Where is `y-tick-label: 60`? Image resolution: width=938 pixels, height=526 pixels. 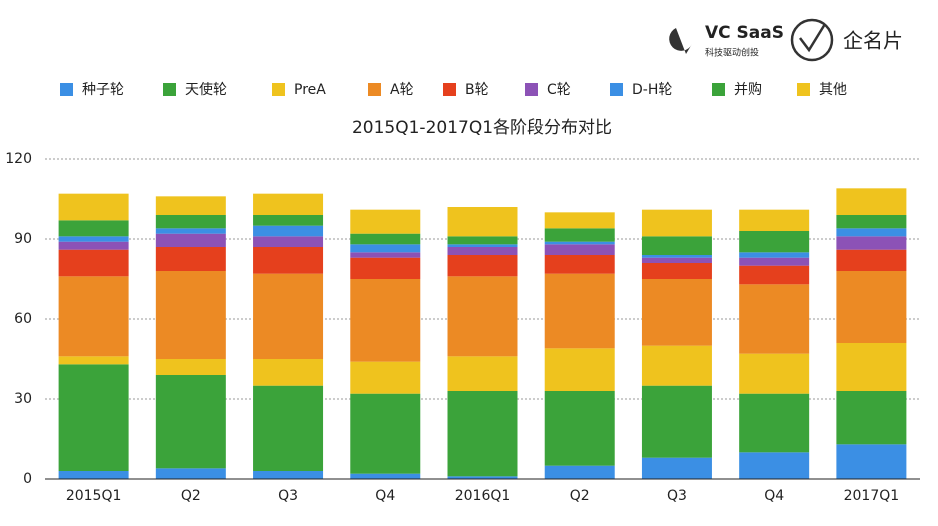 y-tick-label: 60 is located at coordinates (23, 319).